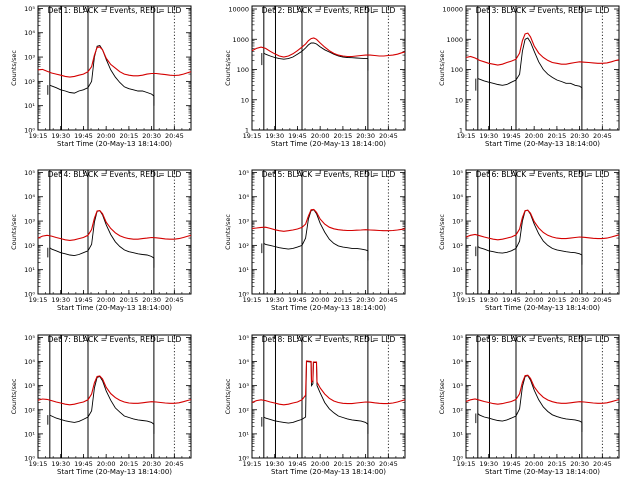  I want to click on y-tick-label: 1000, so click(454, 40).